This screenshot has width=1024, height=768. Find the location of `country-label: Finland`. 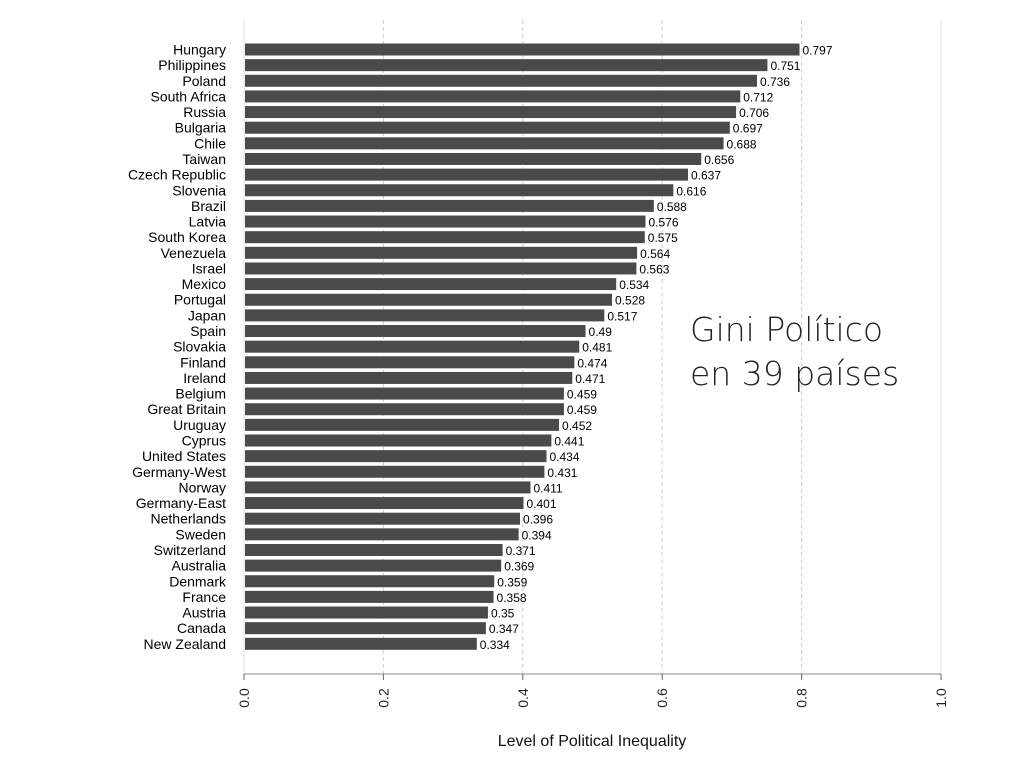

country-label: Finland is located at coordinates (203, 362).